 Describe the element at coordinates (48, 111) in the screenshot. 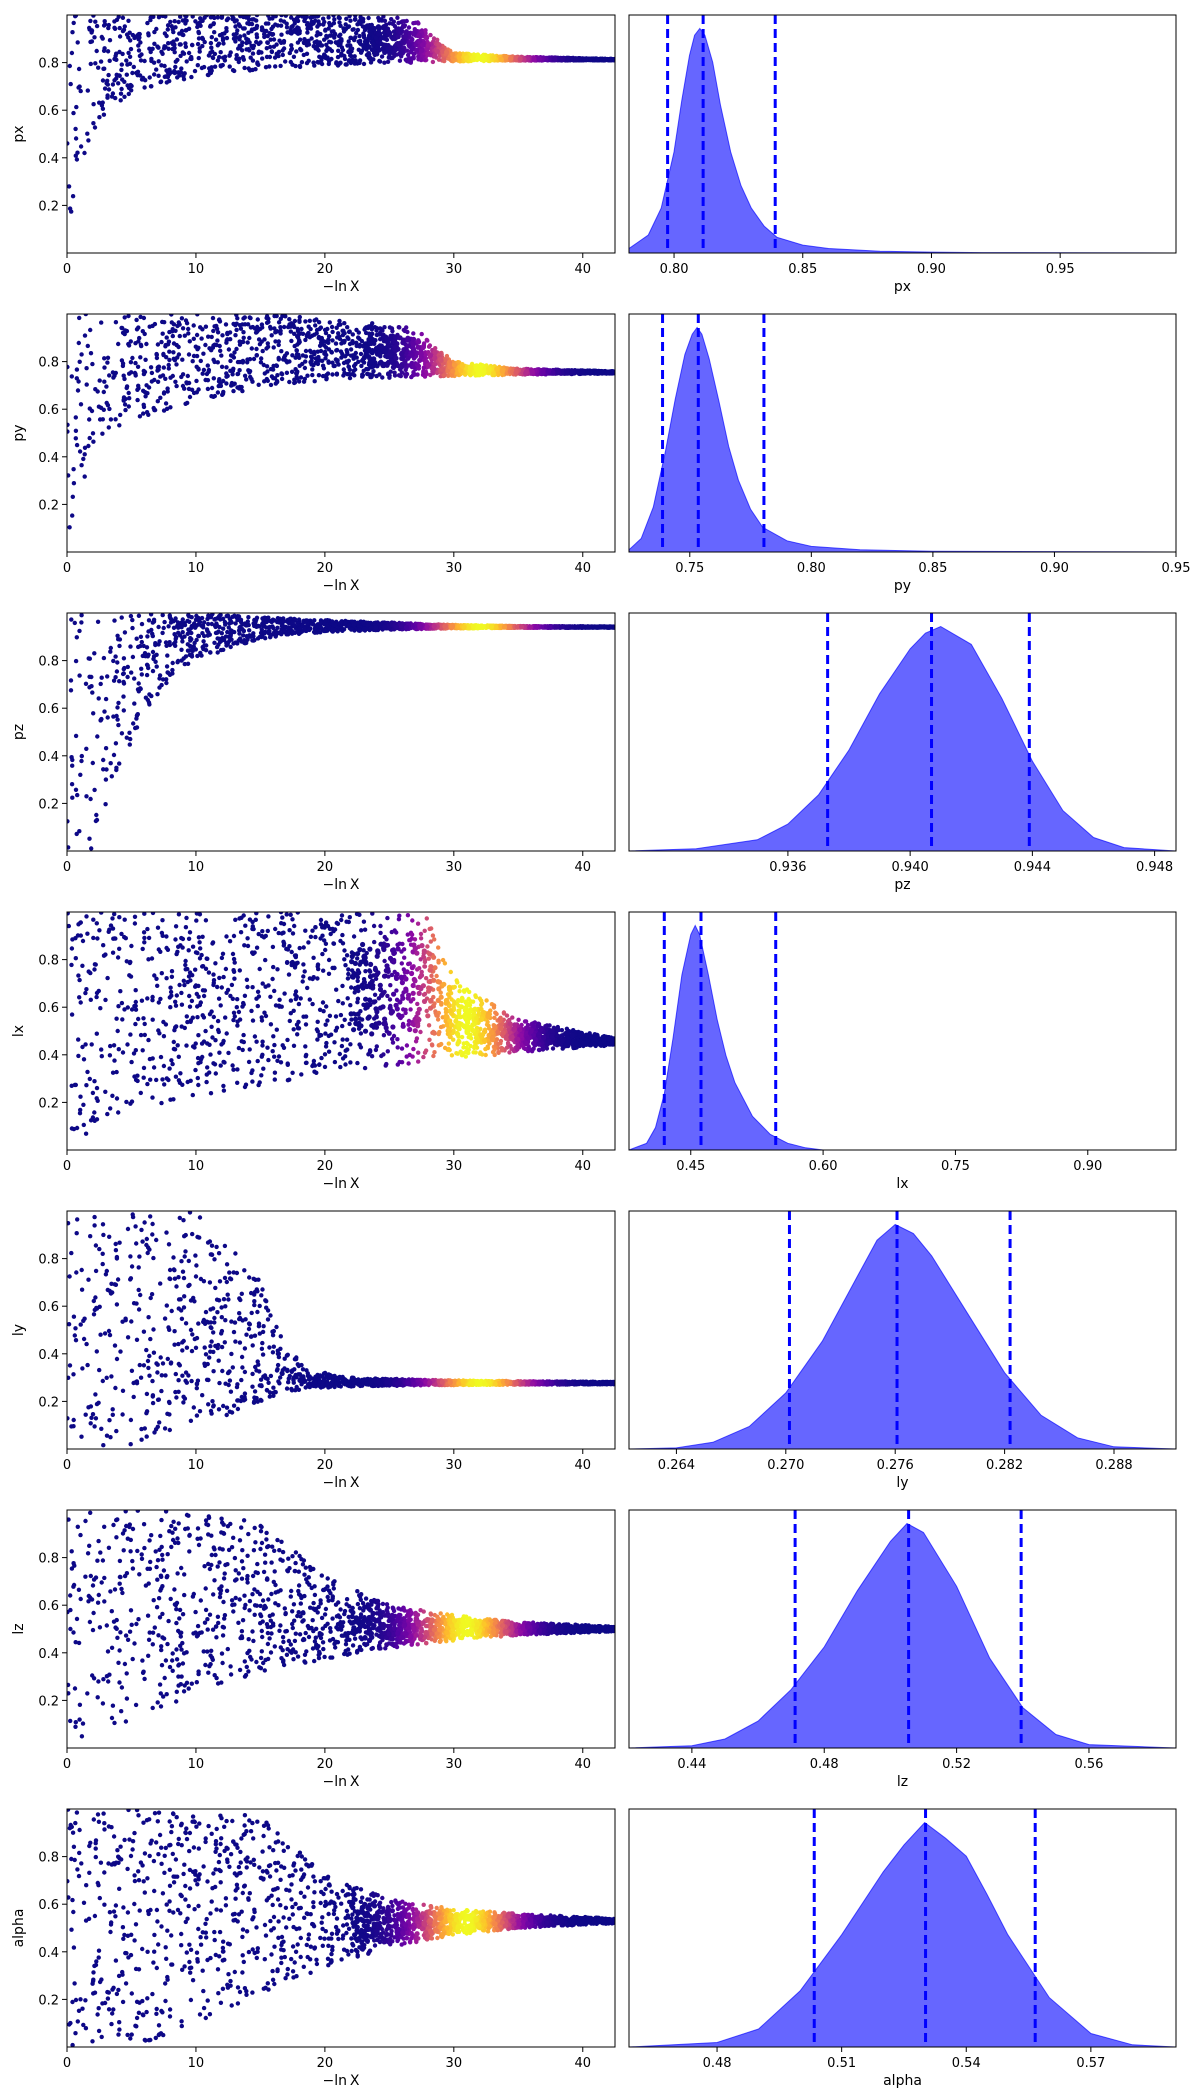

I see `y-tick-label: 0.6` at that location.